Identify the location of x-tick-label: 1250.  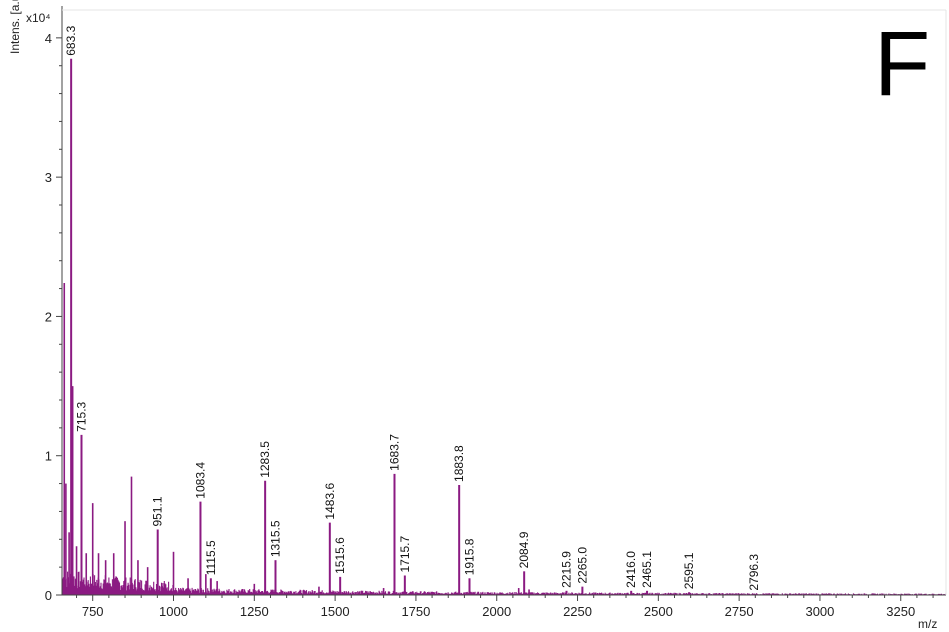
(254, 611).